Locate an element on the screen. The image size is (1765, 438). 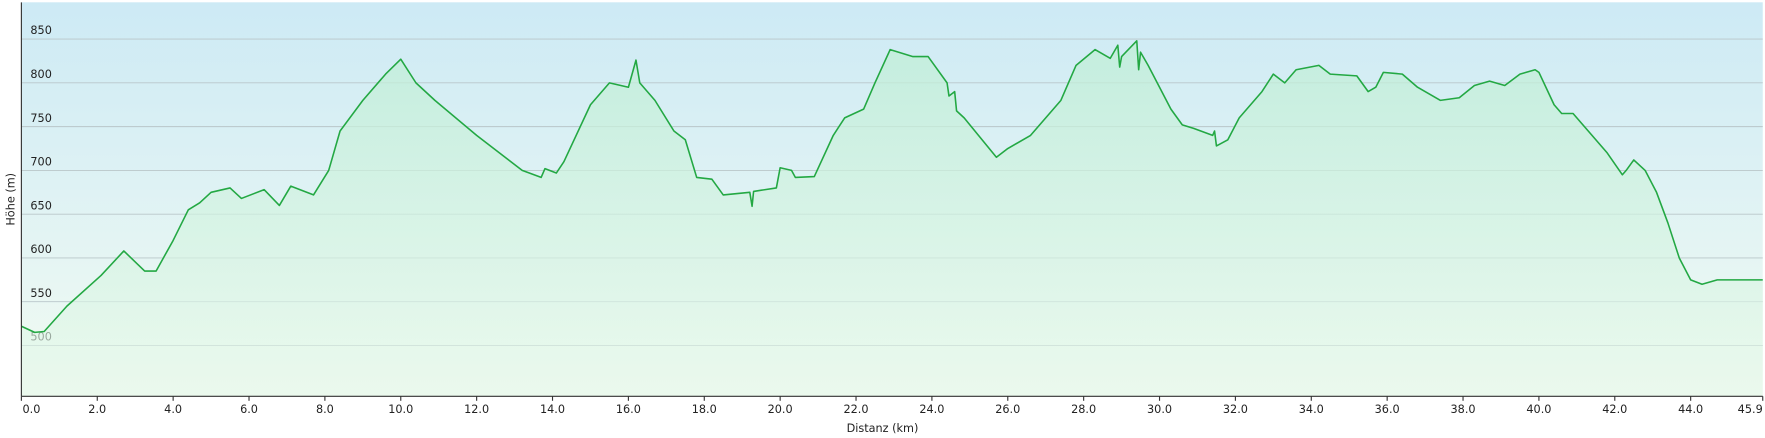
x-tick-label: 44.0 is located at coordinates (1690, 409).